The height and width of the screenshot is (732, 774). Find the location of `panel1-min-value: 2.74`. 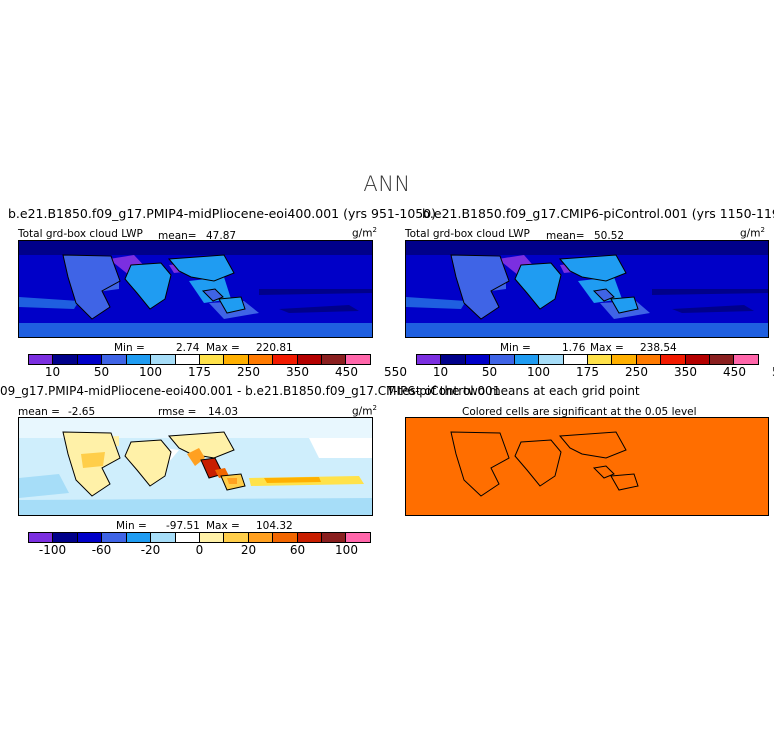

panel1-min-value: 2.74 is located at coordinates (188, 348).